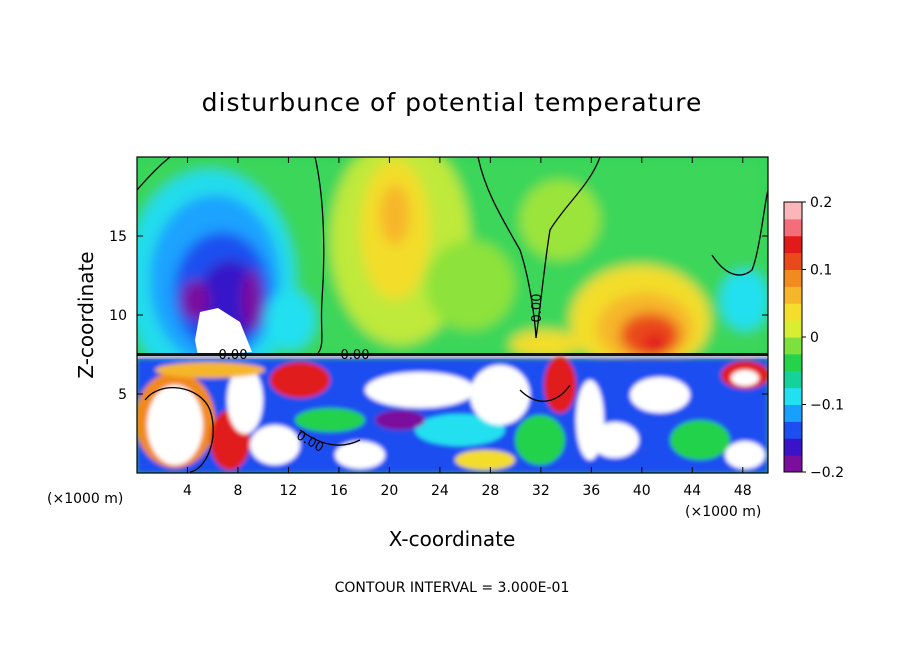 The width and height of the screenshot is (904, 654). What do you see at coordinates (339, 491) in the screenshot?
I see `x-tick-label: 16` at bounding box center [339, 491].